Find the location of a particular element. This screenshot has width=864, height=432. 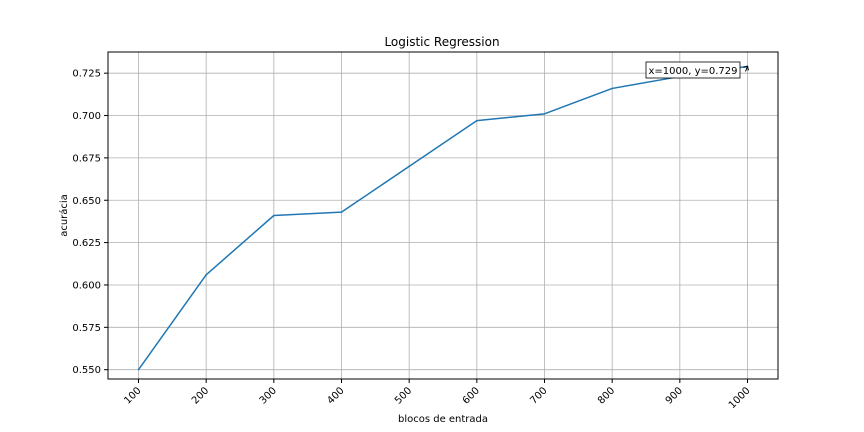

annotation-text: x=1000, y=0.729 is located at coordinates (692, 71).